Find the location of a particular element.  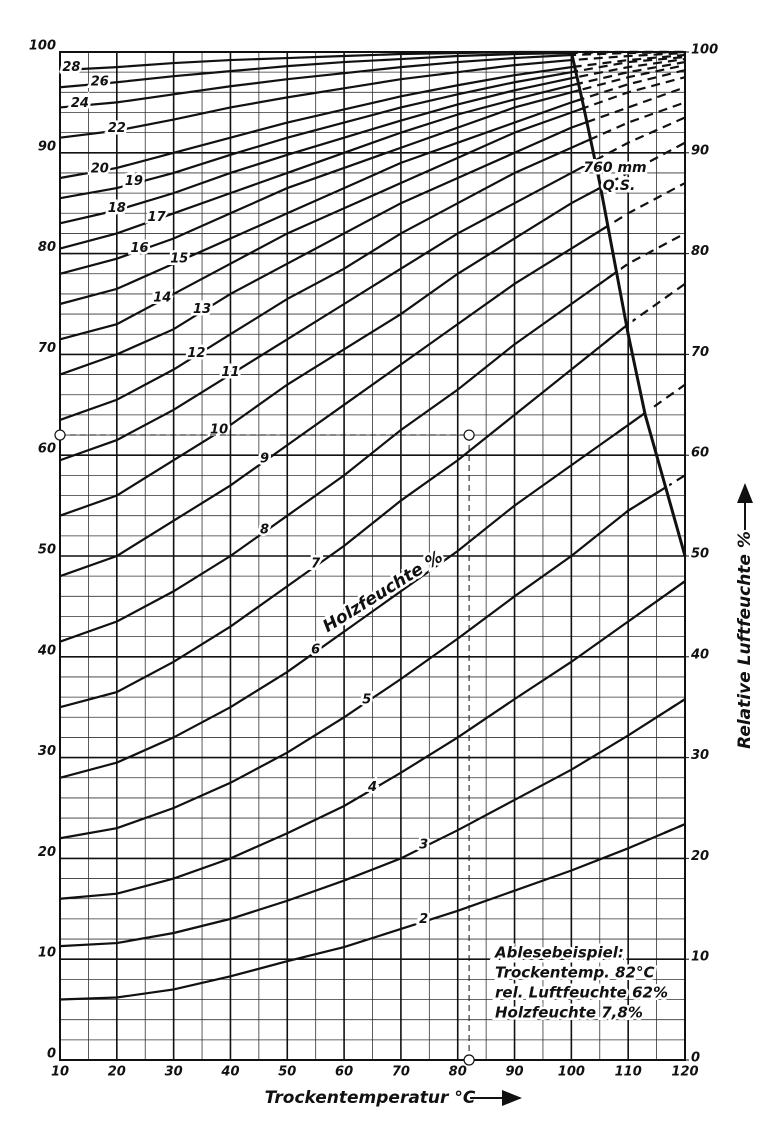

series-line is located at coordinates (372, 912).